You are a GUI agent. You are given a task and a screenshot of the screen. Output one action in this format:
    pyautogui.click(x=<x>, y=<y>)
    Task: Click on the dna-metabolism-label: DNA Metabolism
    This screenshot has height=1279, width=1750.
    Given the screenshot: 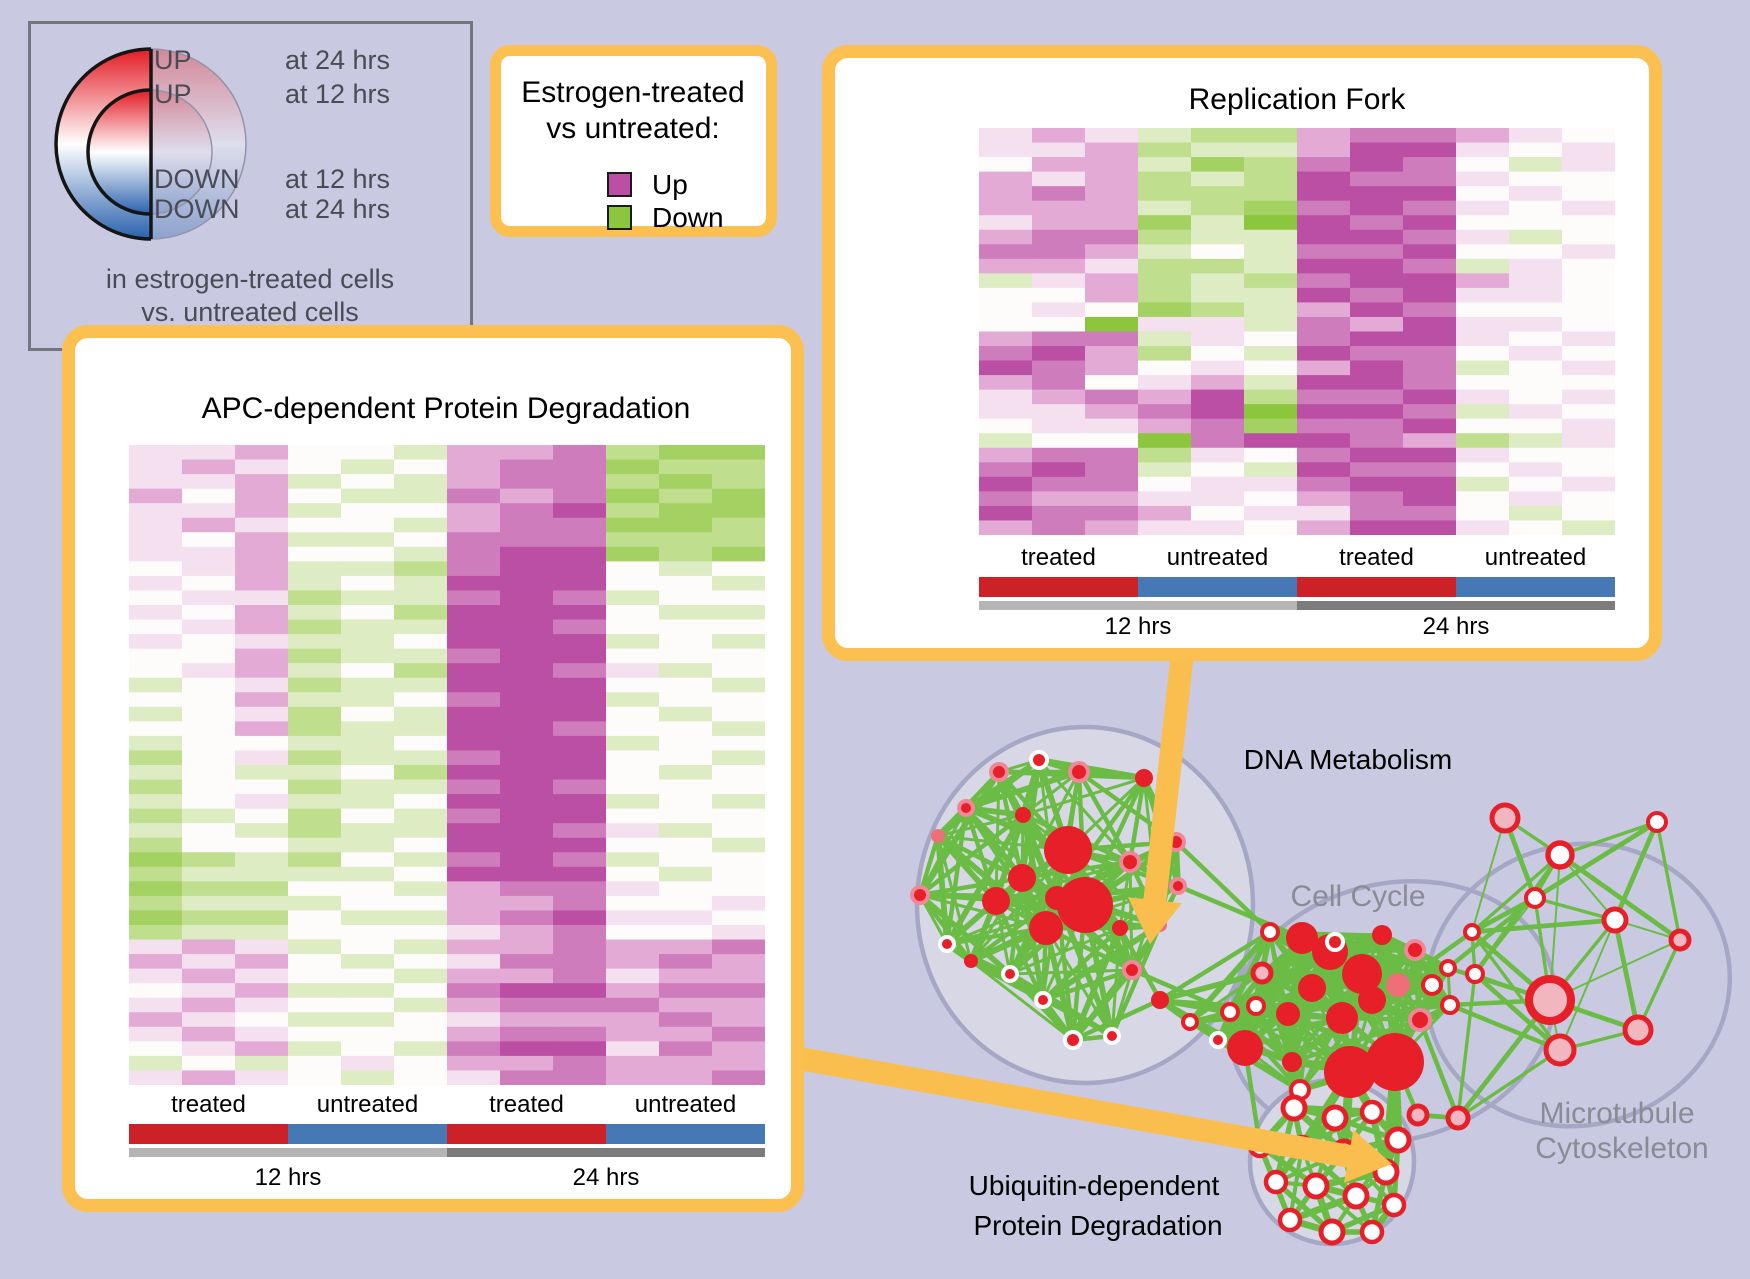 What is the action you would take?
    pyautogui.click(x=1348, y=759)
    